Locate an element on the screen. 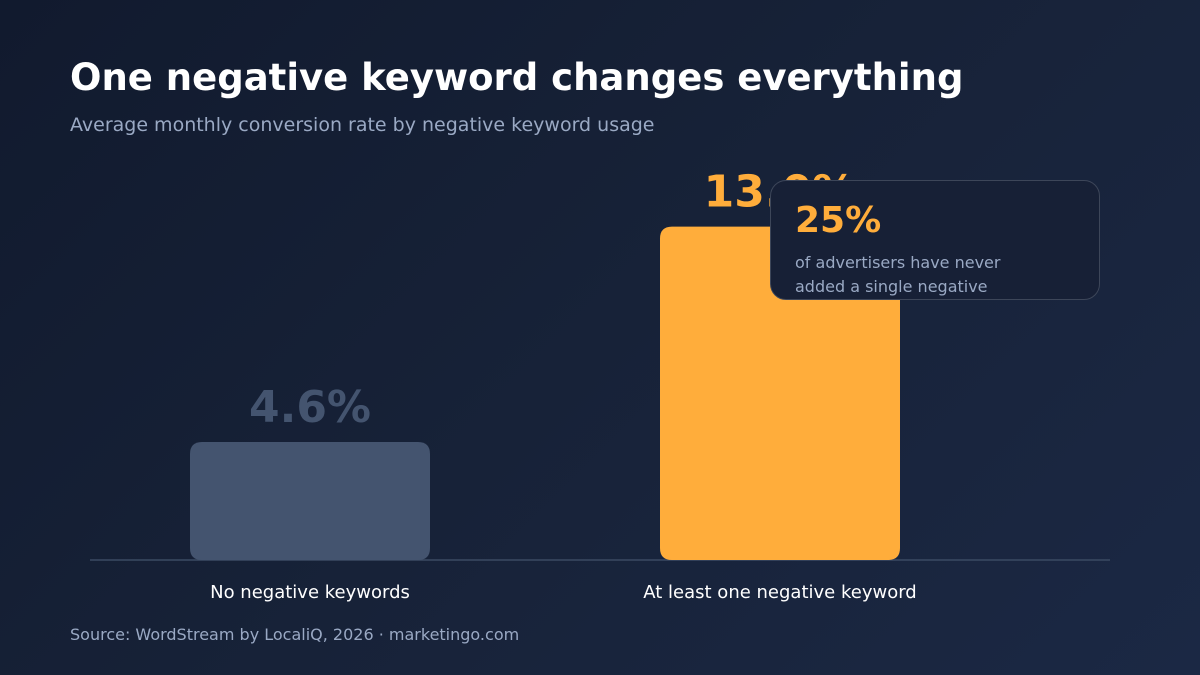 Image resolution: width=1200 pixels, height=675 pixels. chart-title: One negative keyword changes everything is located at coordinates (517, 77).